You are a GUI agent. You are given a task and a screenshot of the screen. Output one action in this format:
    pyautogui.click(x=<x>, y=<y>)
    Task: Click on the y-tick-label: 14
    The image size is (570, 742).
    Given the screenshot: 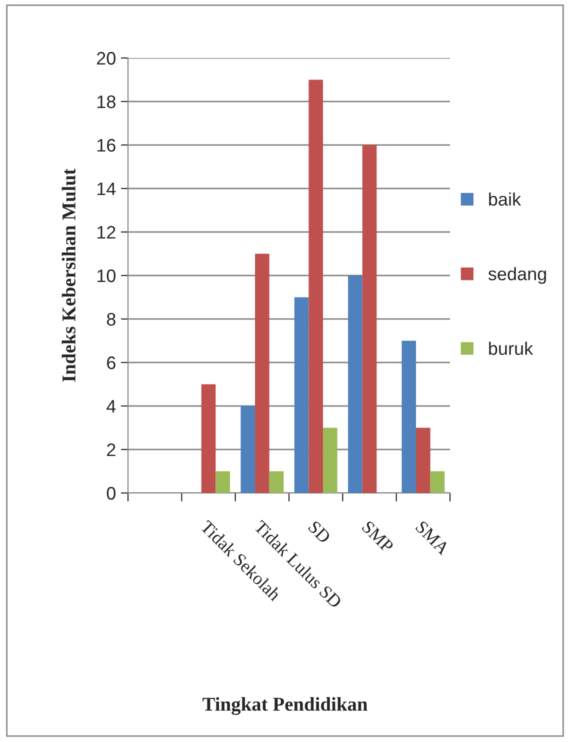 What is the action you would take?
    pyautogui.click(x=106, y=189)
    